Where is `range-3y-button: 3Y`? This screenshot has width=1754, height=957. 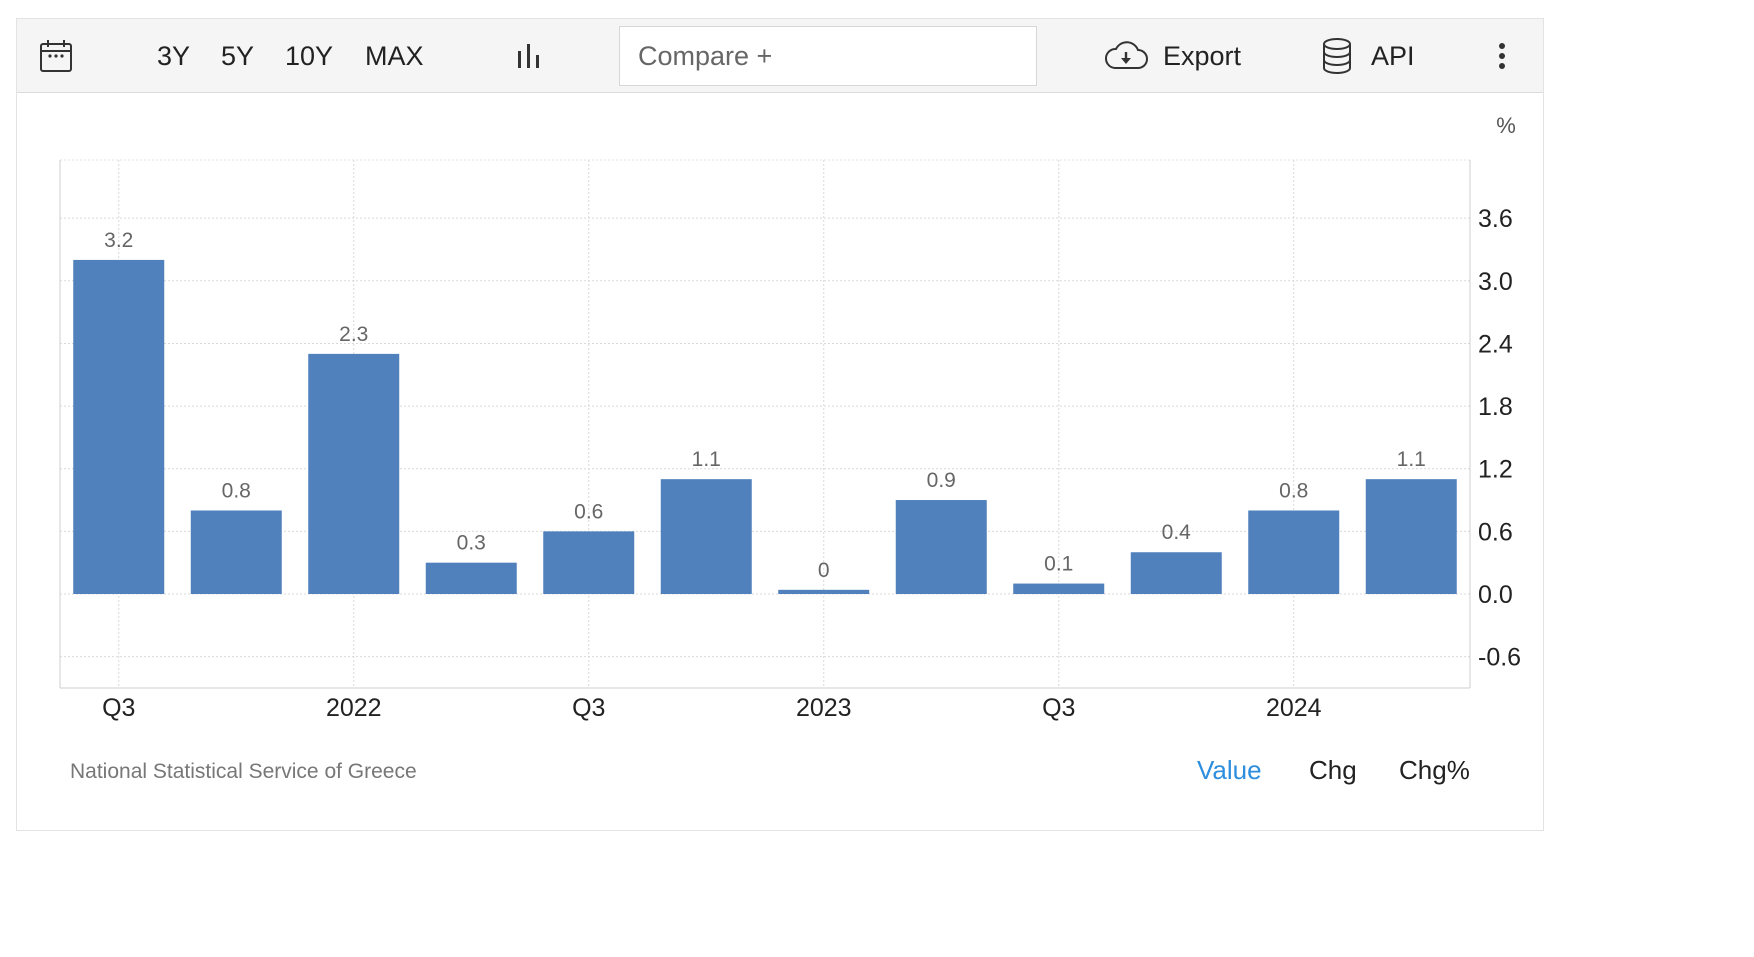 range-3y-button: 3Y is located at coordinates (174, 55).